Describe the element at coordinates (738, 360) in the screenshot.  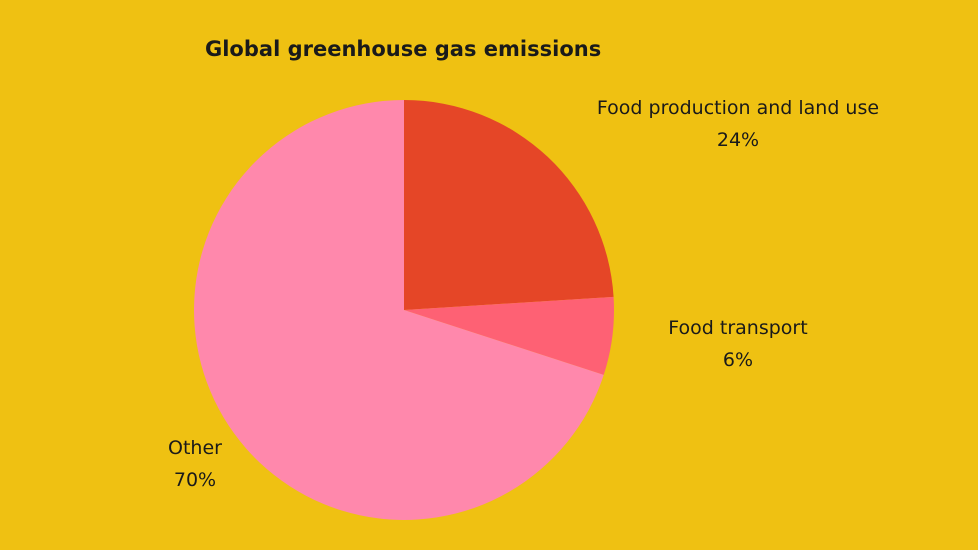
I see `slice-value-label: 6%` at that location.